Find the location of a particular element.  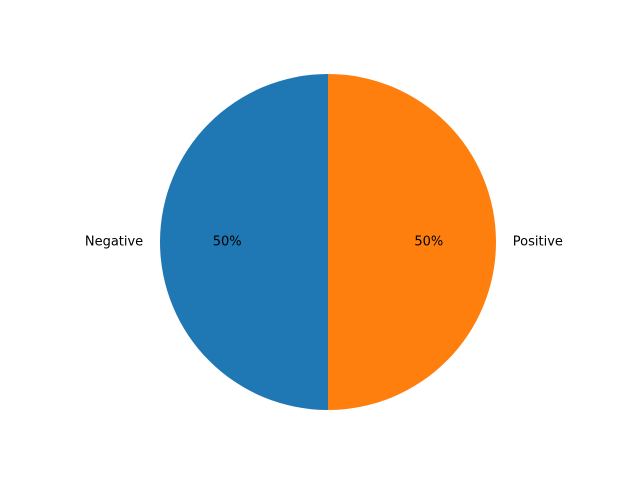

slice-label-positive: Positive is located at coordinates (538, 242).